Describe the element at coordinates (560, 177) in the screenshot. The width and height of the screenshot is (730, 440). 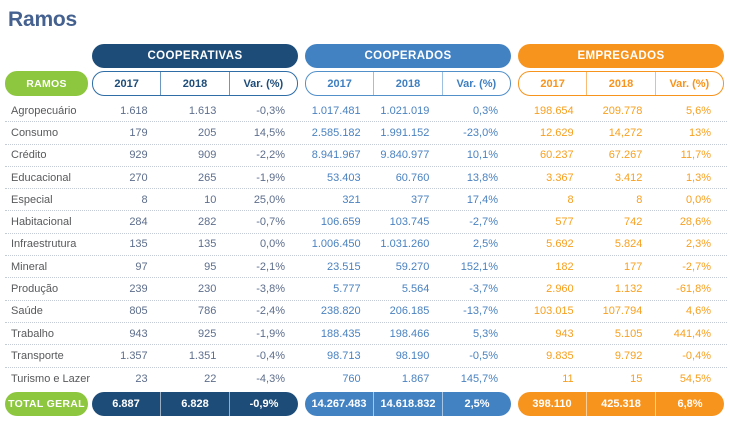
I see `cell: 3.367` at that location.